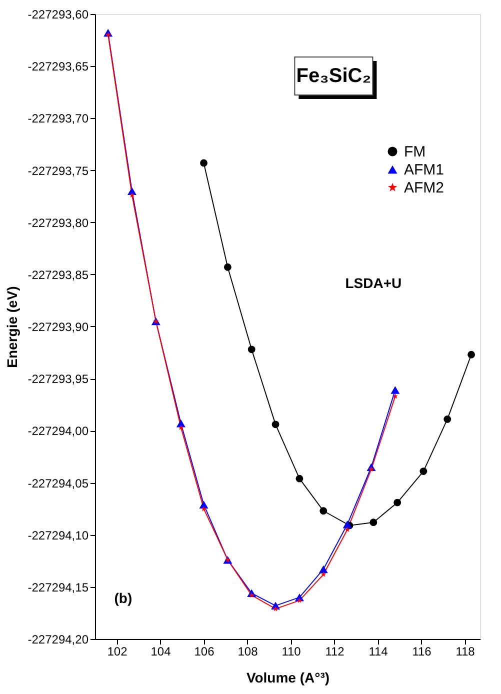  I want to click on x-axis-title: Volume (A°³), so click(288, 678).